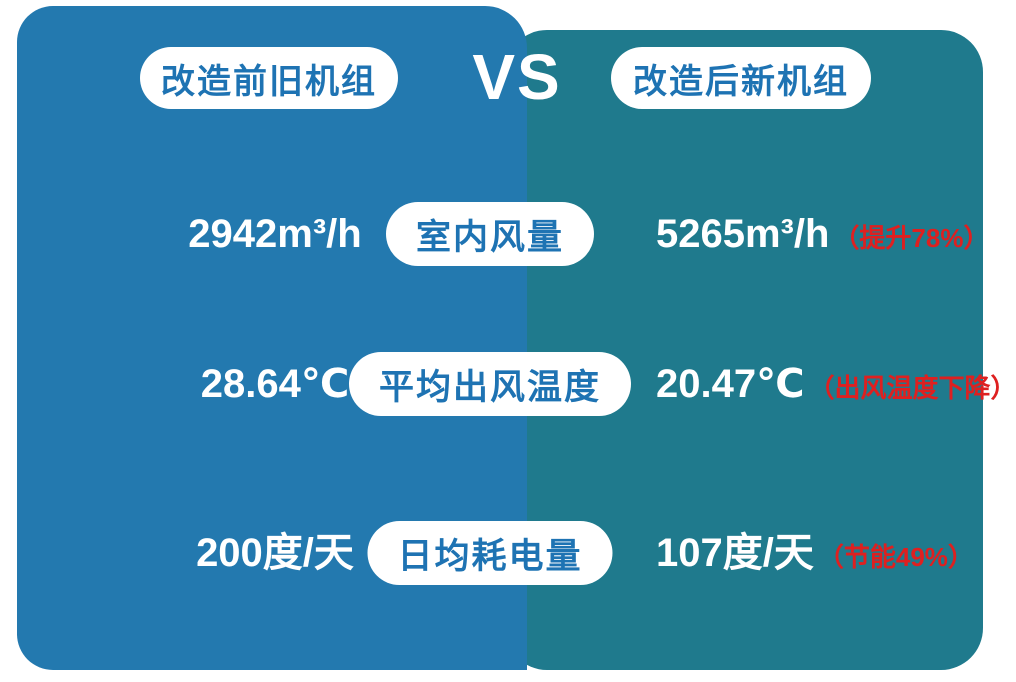  I want to click on metric-pill: 平均出风温度, so click(490, 384).